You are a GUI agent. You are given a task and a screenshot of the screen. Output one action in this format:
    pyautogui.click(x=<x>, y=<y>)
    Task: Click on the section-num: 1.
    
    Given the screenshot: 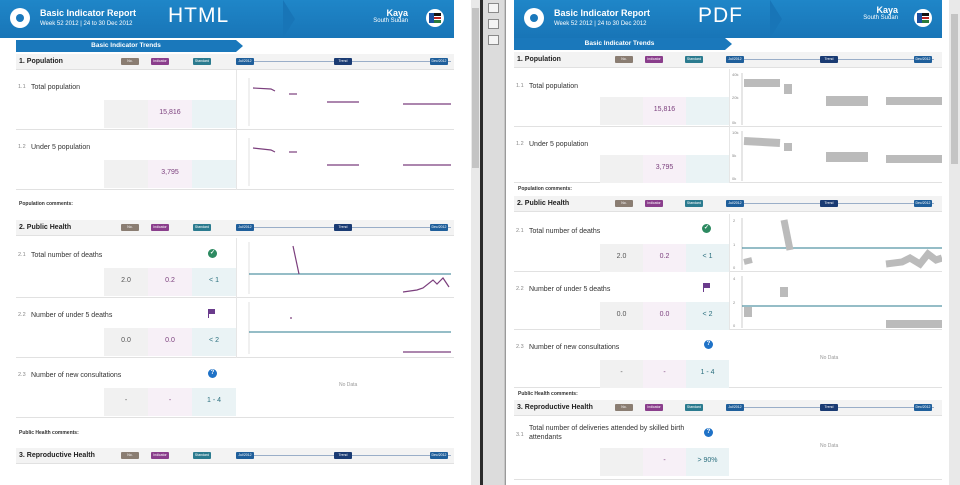 What is the action you would take?
    pyautogui.click(x=520, y=59)
    